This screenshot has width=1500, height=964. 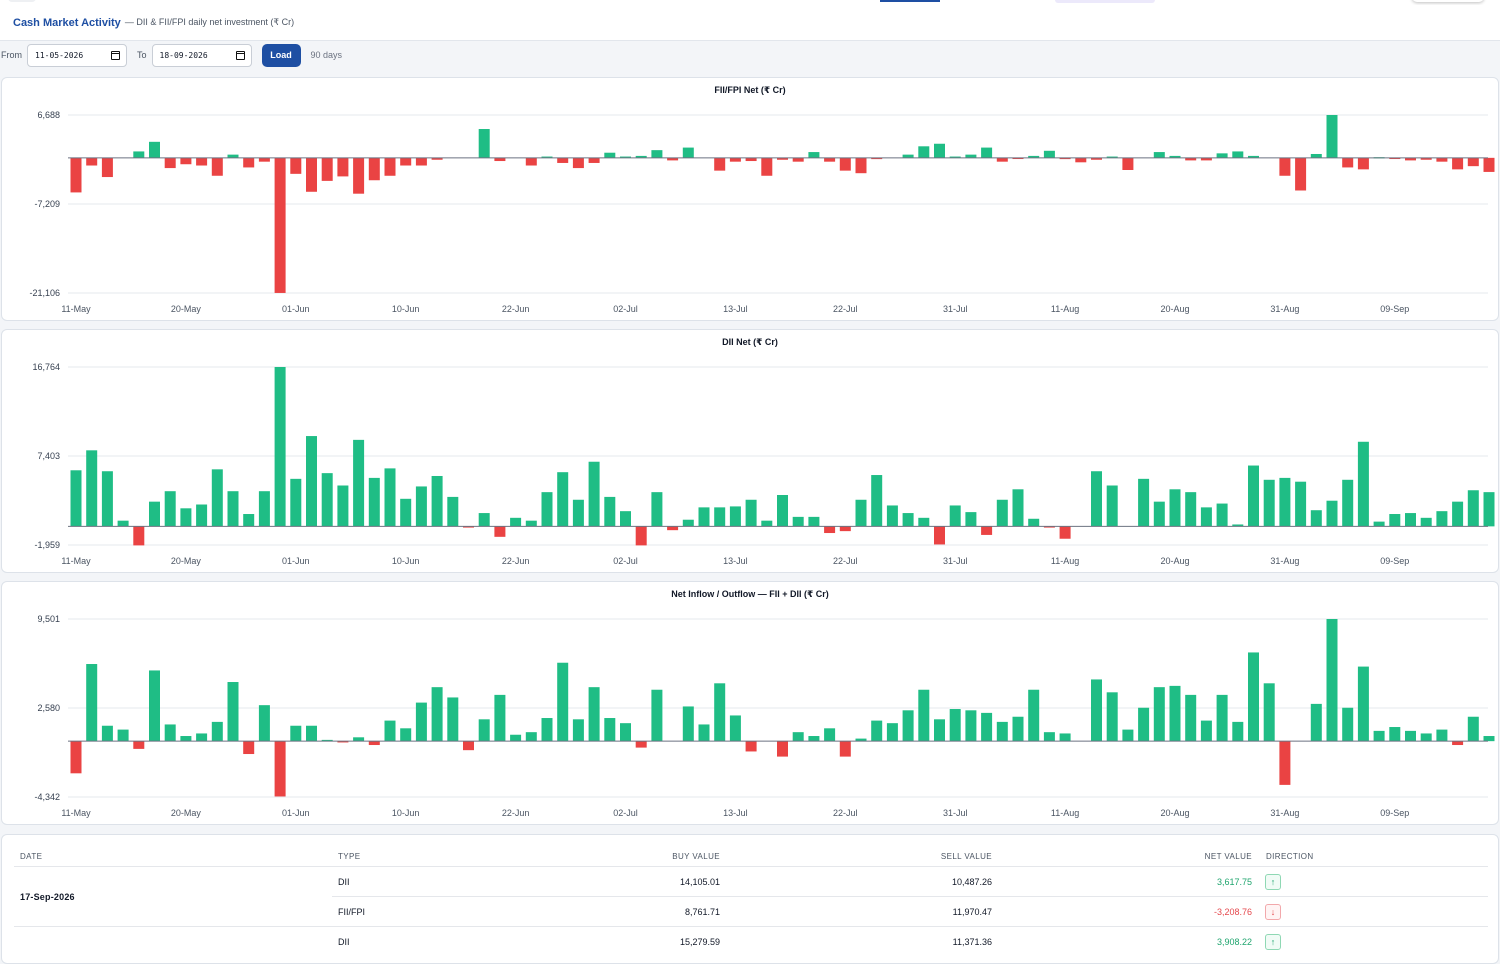 What do you see at coordinates (1448, 1) in the screenshot?
I see `user-menu-button` at bounding box center [1448, 1].